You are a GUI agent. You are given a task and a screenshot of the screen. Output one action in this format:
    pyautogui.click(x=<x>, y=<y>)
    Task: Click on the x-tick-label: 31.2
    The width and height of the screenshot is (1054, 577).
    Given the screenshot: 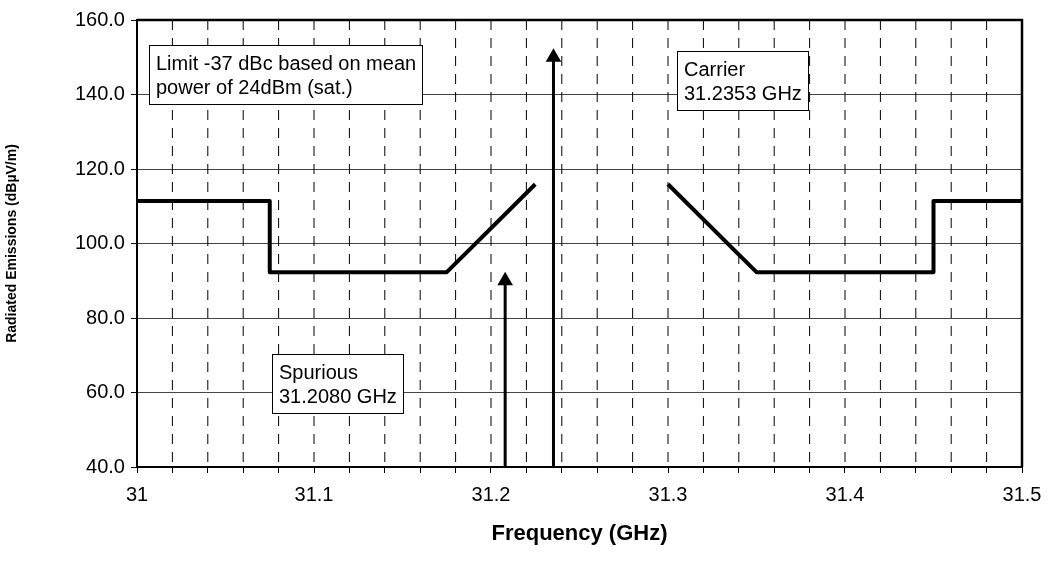 What is the action you would take?
    pyautogui.click(x=491, y=493)
    